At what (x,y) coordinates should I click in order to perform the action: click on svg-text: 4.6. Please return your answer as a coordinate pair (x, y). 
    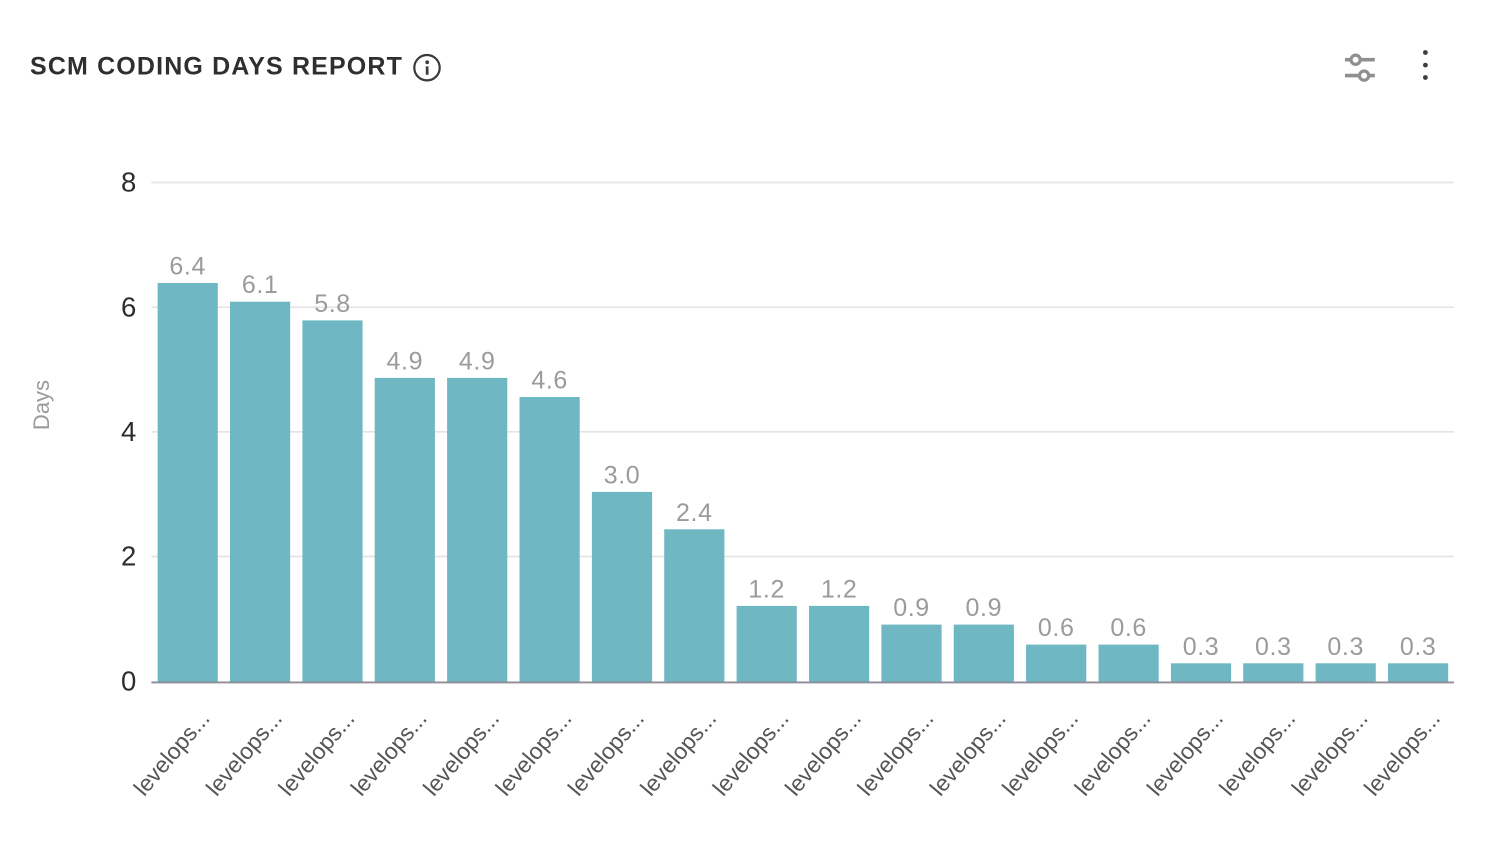
    Looking at the image, I should click on (549, 381).